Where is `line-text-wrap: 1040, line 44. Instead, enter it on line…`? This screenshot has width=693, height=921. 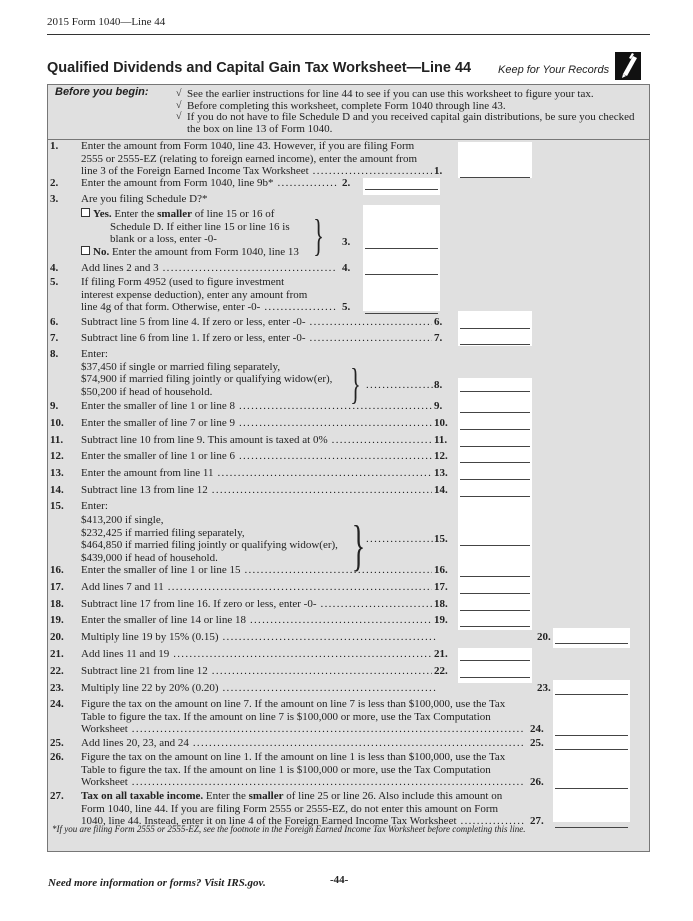 line-text-wrap: 1040, line 44. Instead, enter it on line… is located at coordinates (269, 821).